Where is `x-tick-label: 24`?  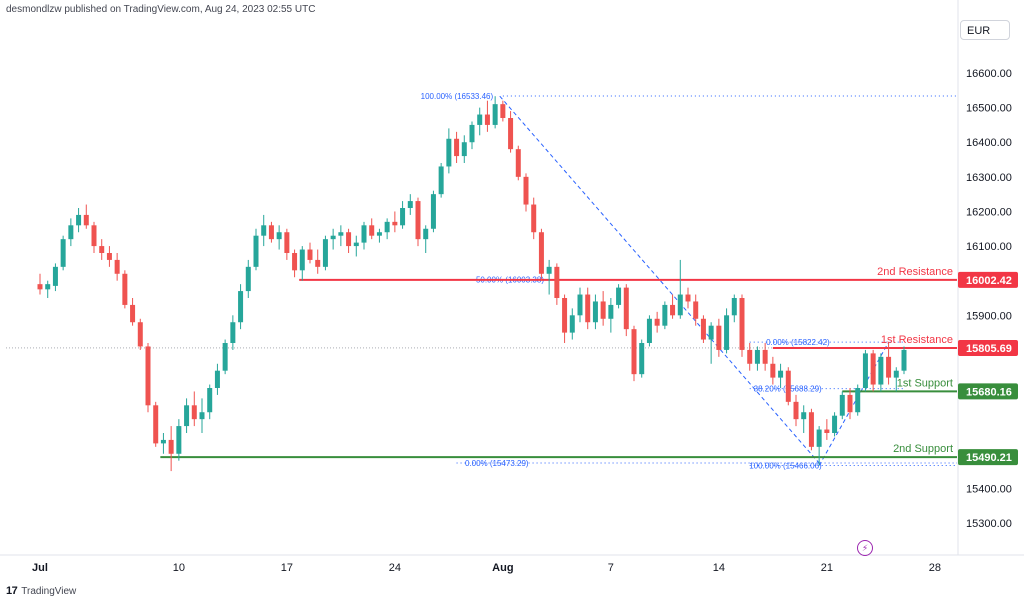
x-tick-label: 24 is located at coordinates (395, 568).